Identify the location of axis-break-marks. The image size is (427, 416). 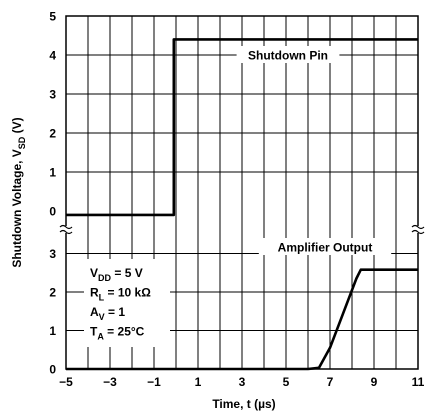
(242, 229).